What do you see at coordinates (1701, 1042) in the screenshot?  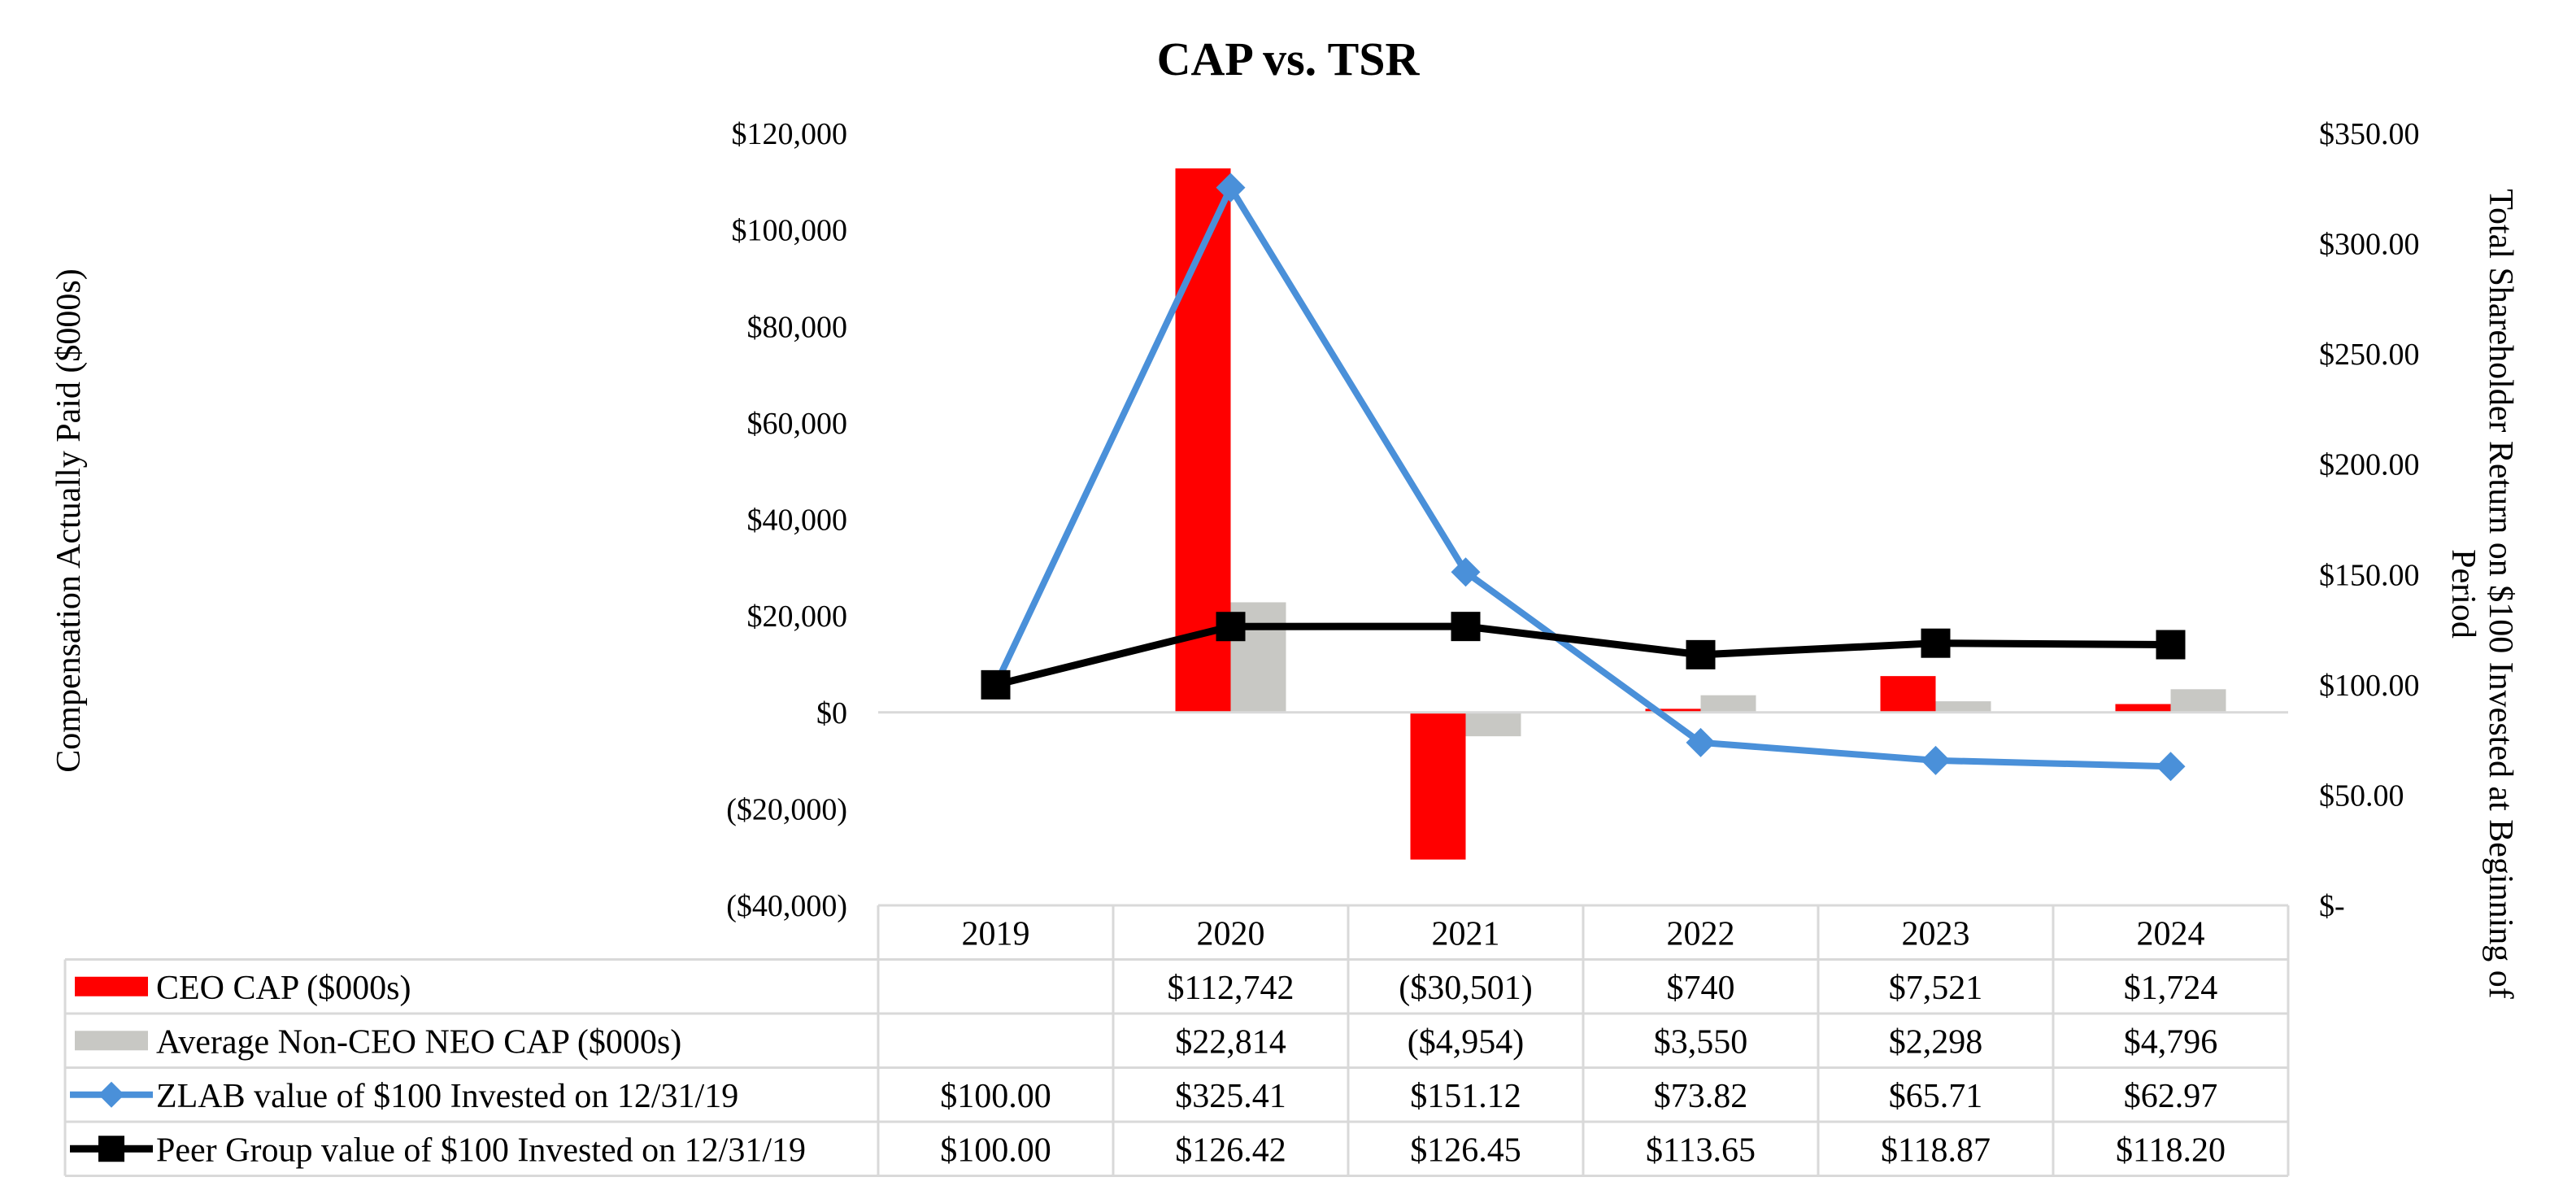 I see `data-label: $3,550` at bounding box center [1701, 1042].